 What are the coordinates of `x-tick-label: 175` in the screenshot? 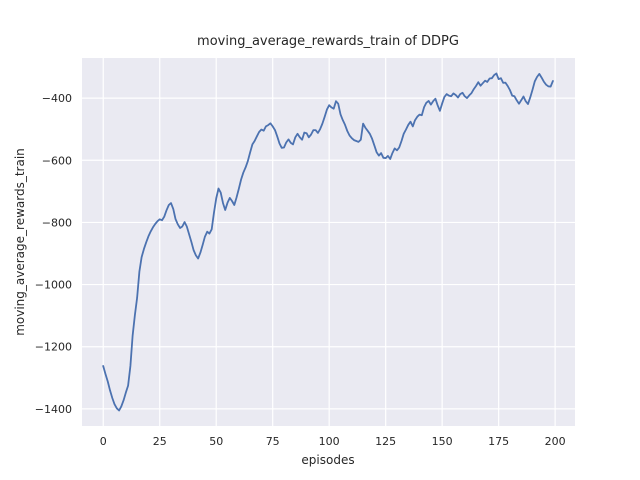 It's located at (498, 441).